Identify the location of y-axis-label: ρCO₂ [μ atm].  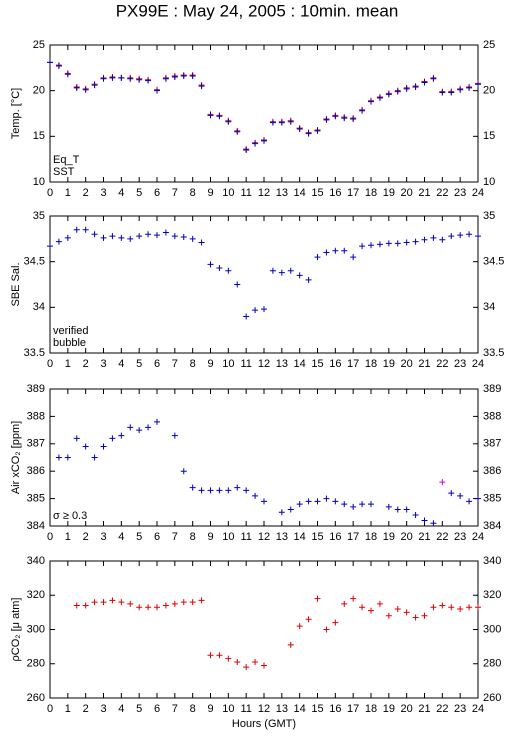
(16, 630).